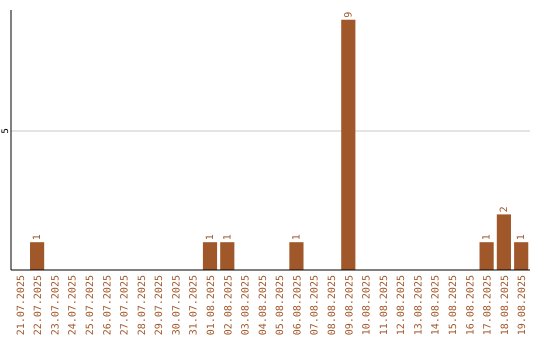 Image resolution: width=540 pixels, height=340 pixels. I want to click on x-tick-label: 15.08.2025, so click(454, 305).